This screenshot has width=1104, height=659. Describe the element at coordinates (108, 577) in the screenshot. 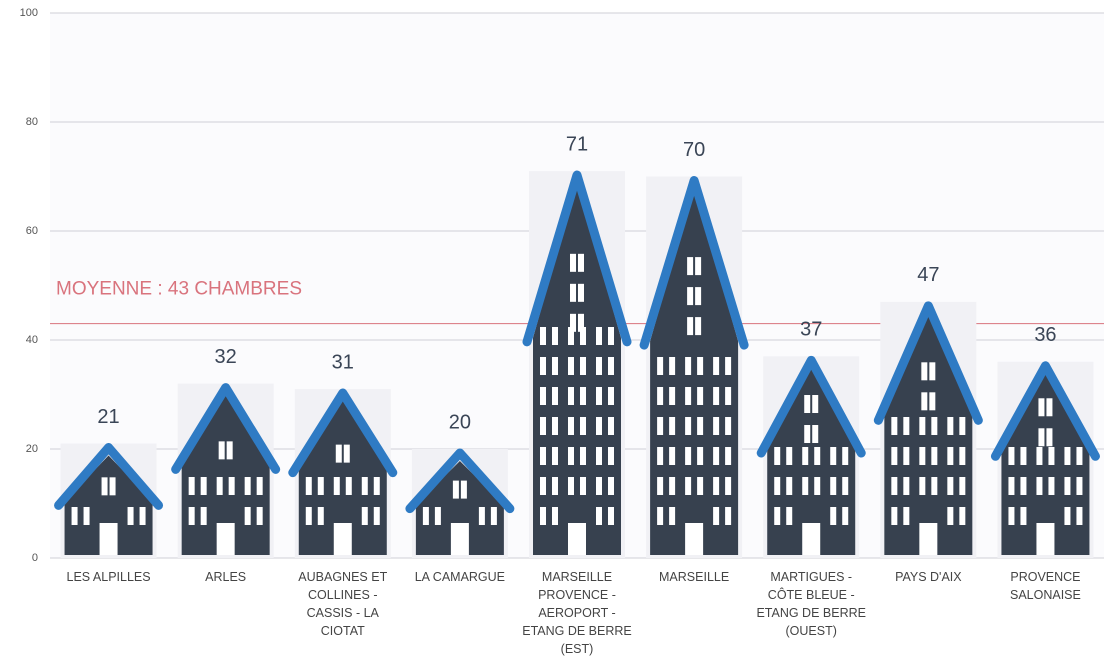

I see `x-tick-label: LES ALPILLES` at that location.